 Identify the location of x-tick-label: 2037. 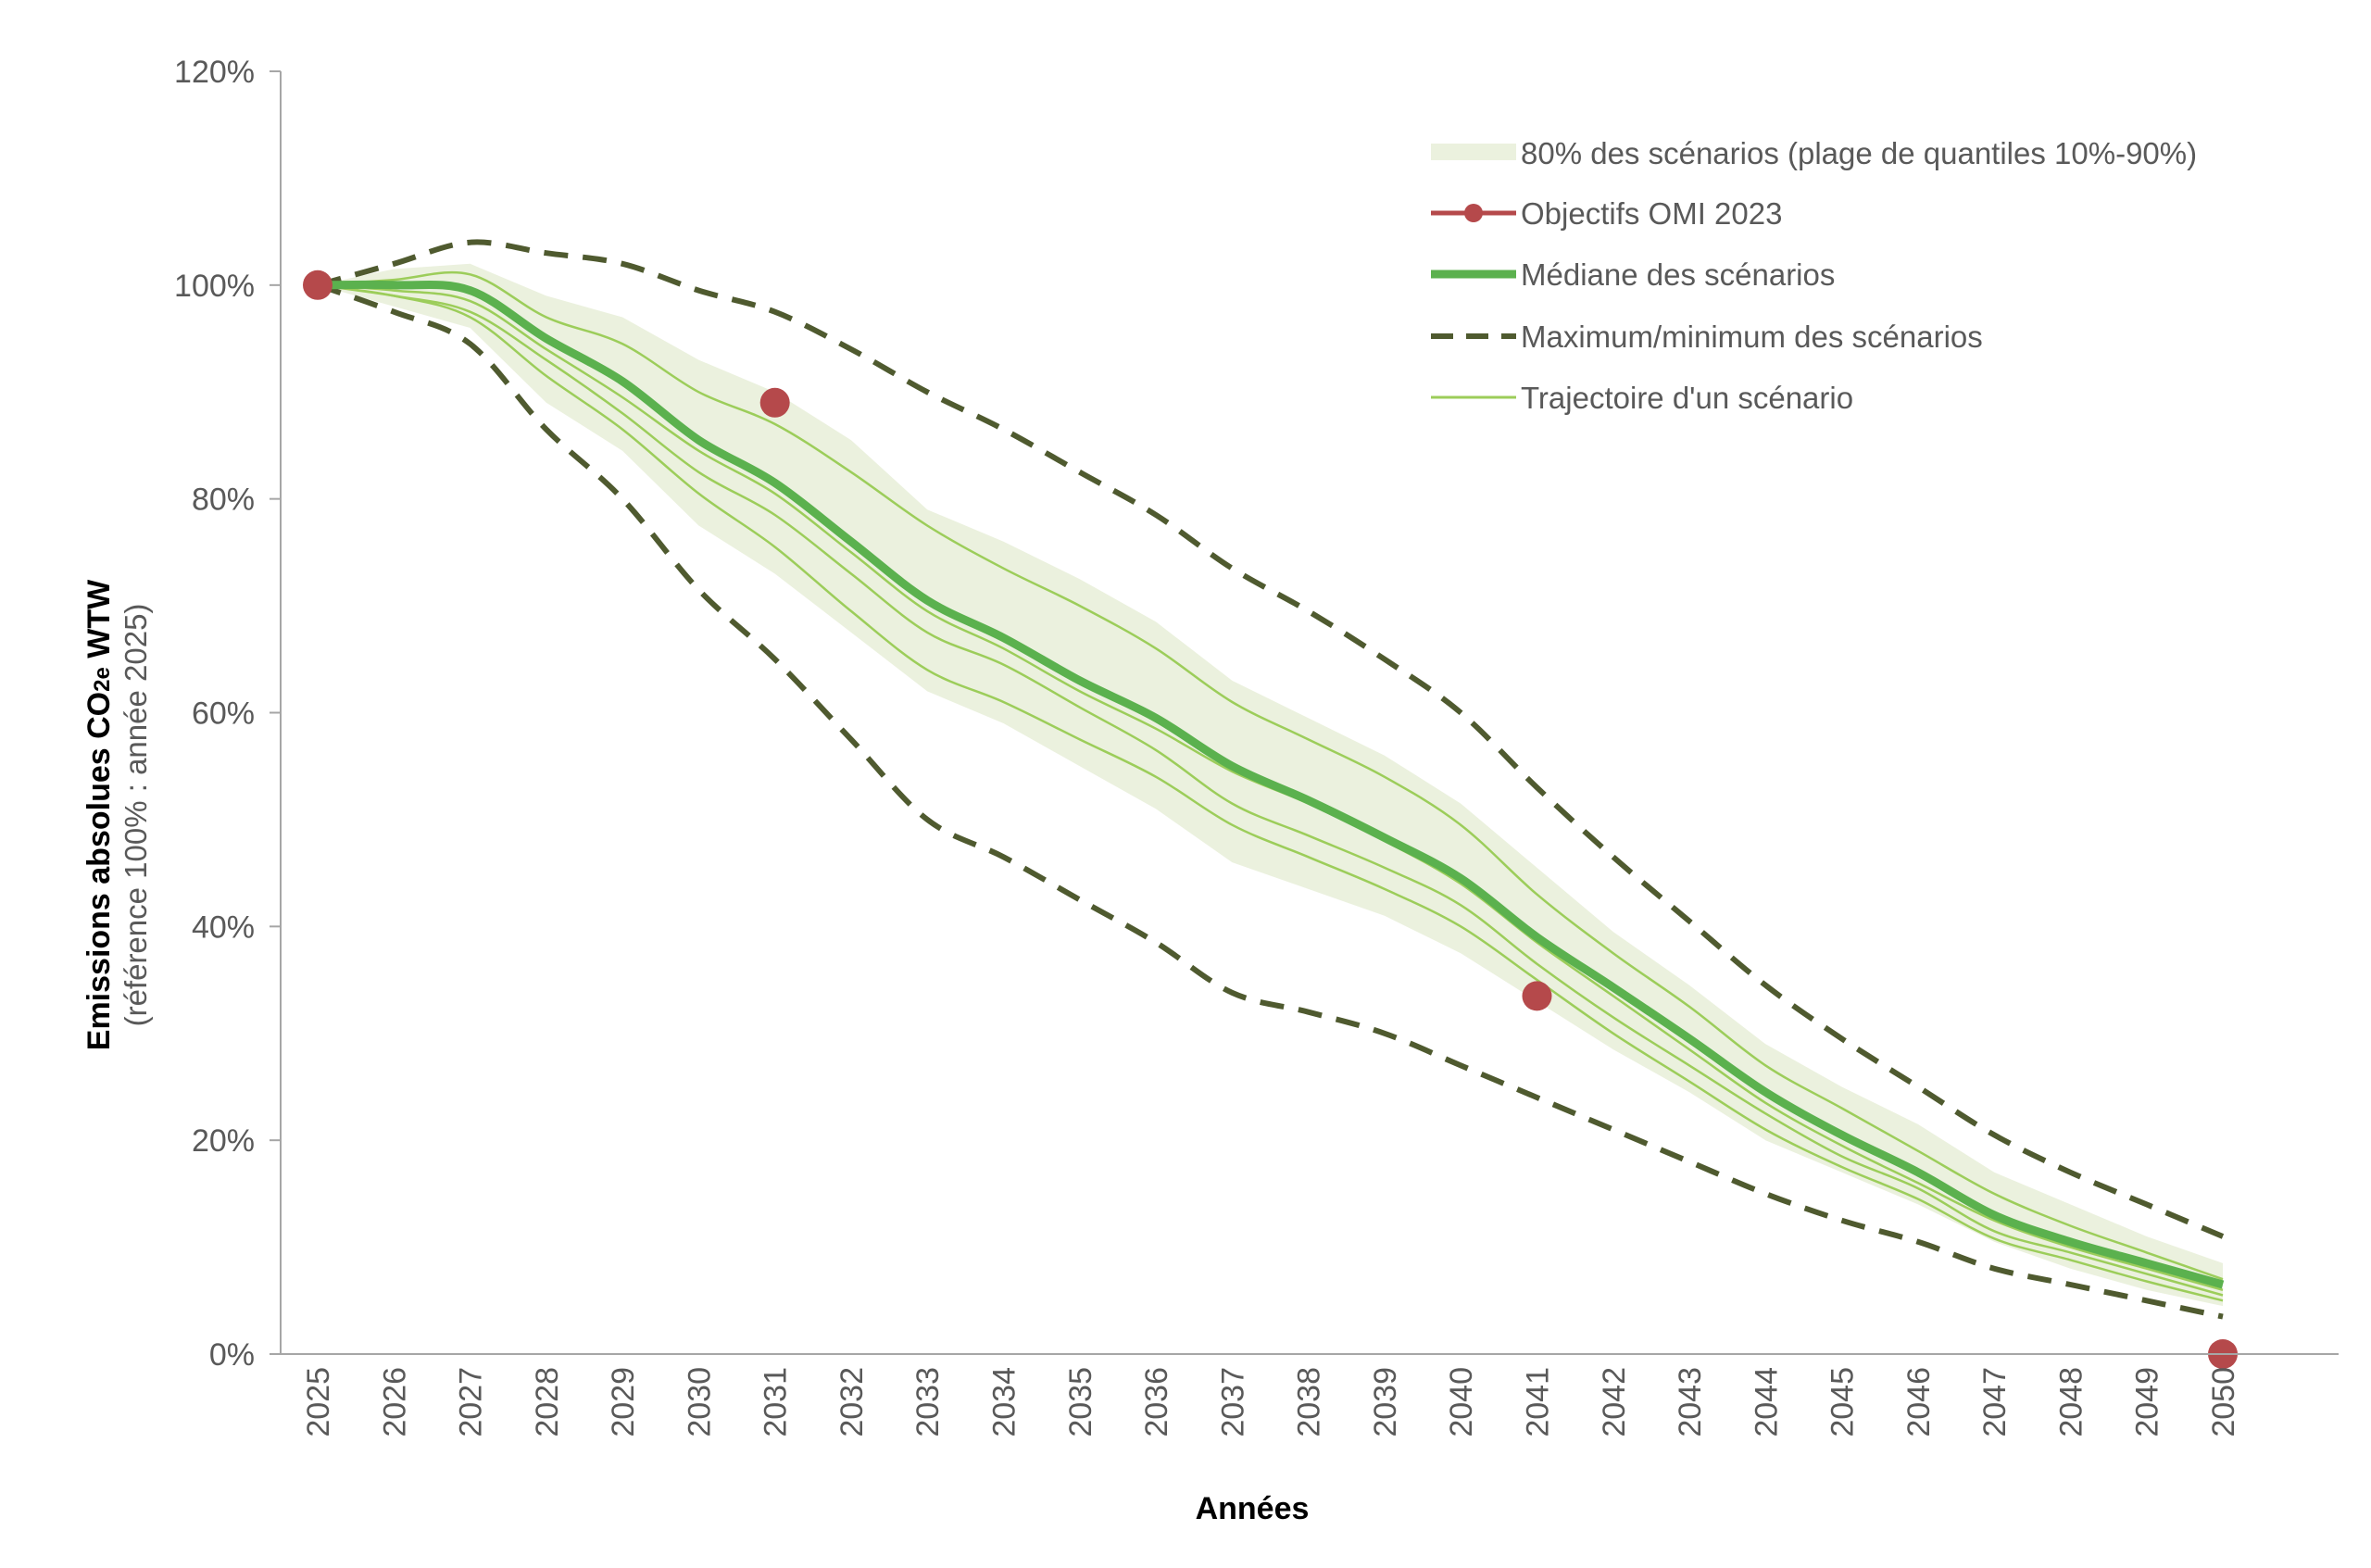
(1232, 1402).